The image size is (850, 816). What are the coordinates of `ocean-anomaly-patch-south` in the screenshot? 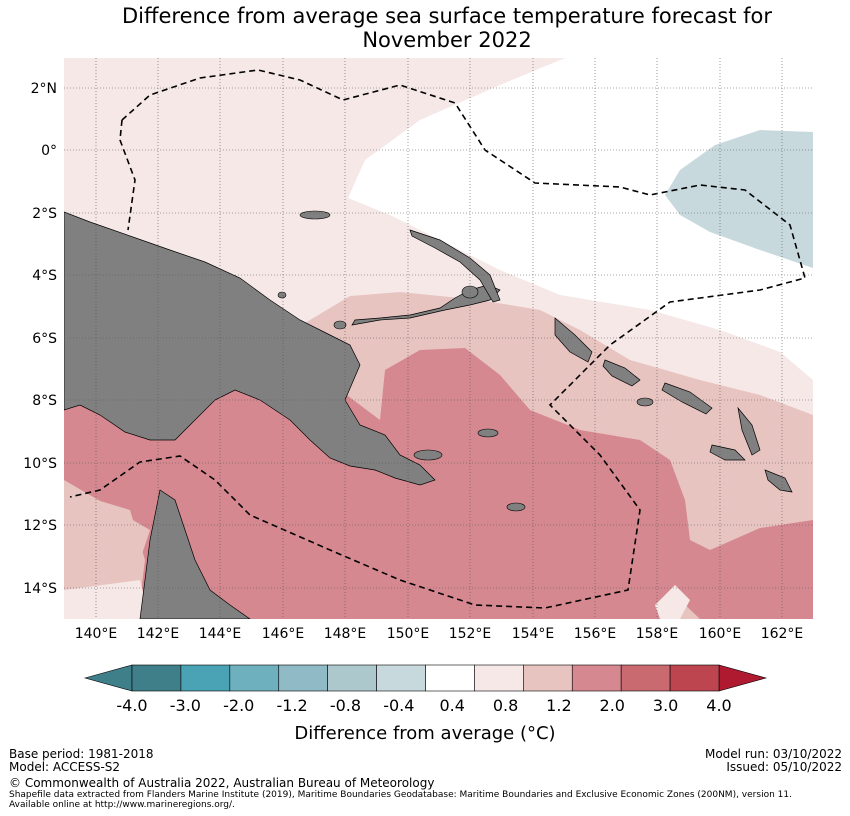 It's located at (107, 599).